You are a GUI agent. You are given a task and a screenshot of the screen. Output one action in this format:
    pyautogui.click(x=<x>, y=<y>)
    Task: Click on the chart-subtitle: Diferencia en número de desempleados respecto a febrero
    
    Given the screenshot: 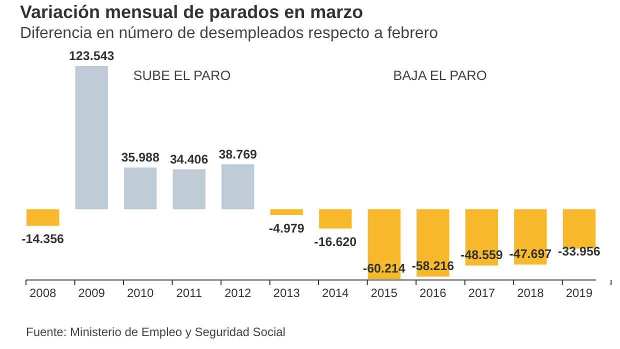 What is the action you would take?
    pyautogui.click(x=229, y=33)
    